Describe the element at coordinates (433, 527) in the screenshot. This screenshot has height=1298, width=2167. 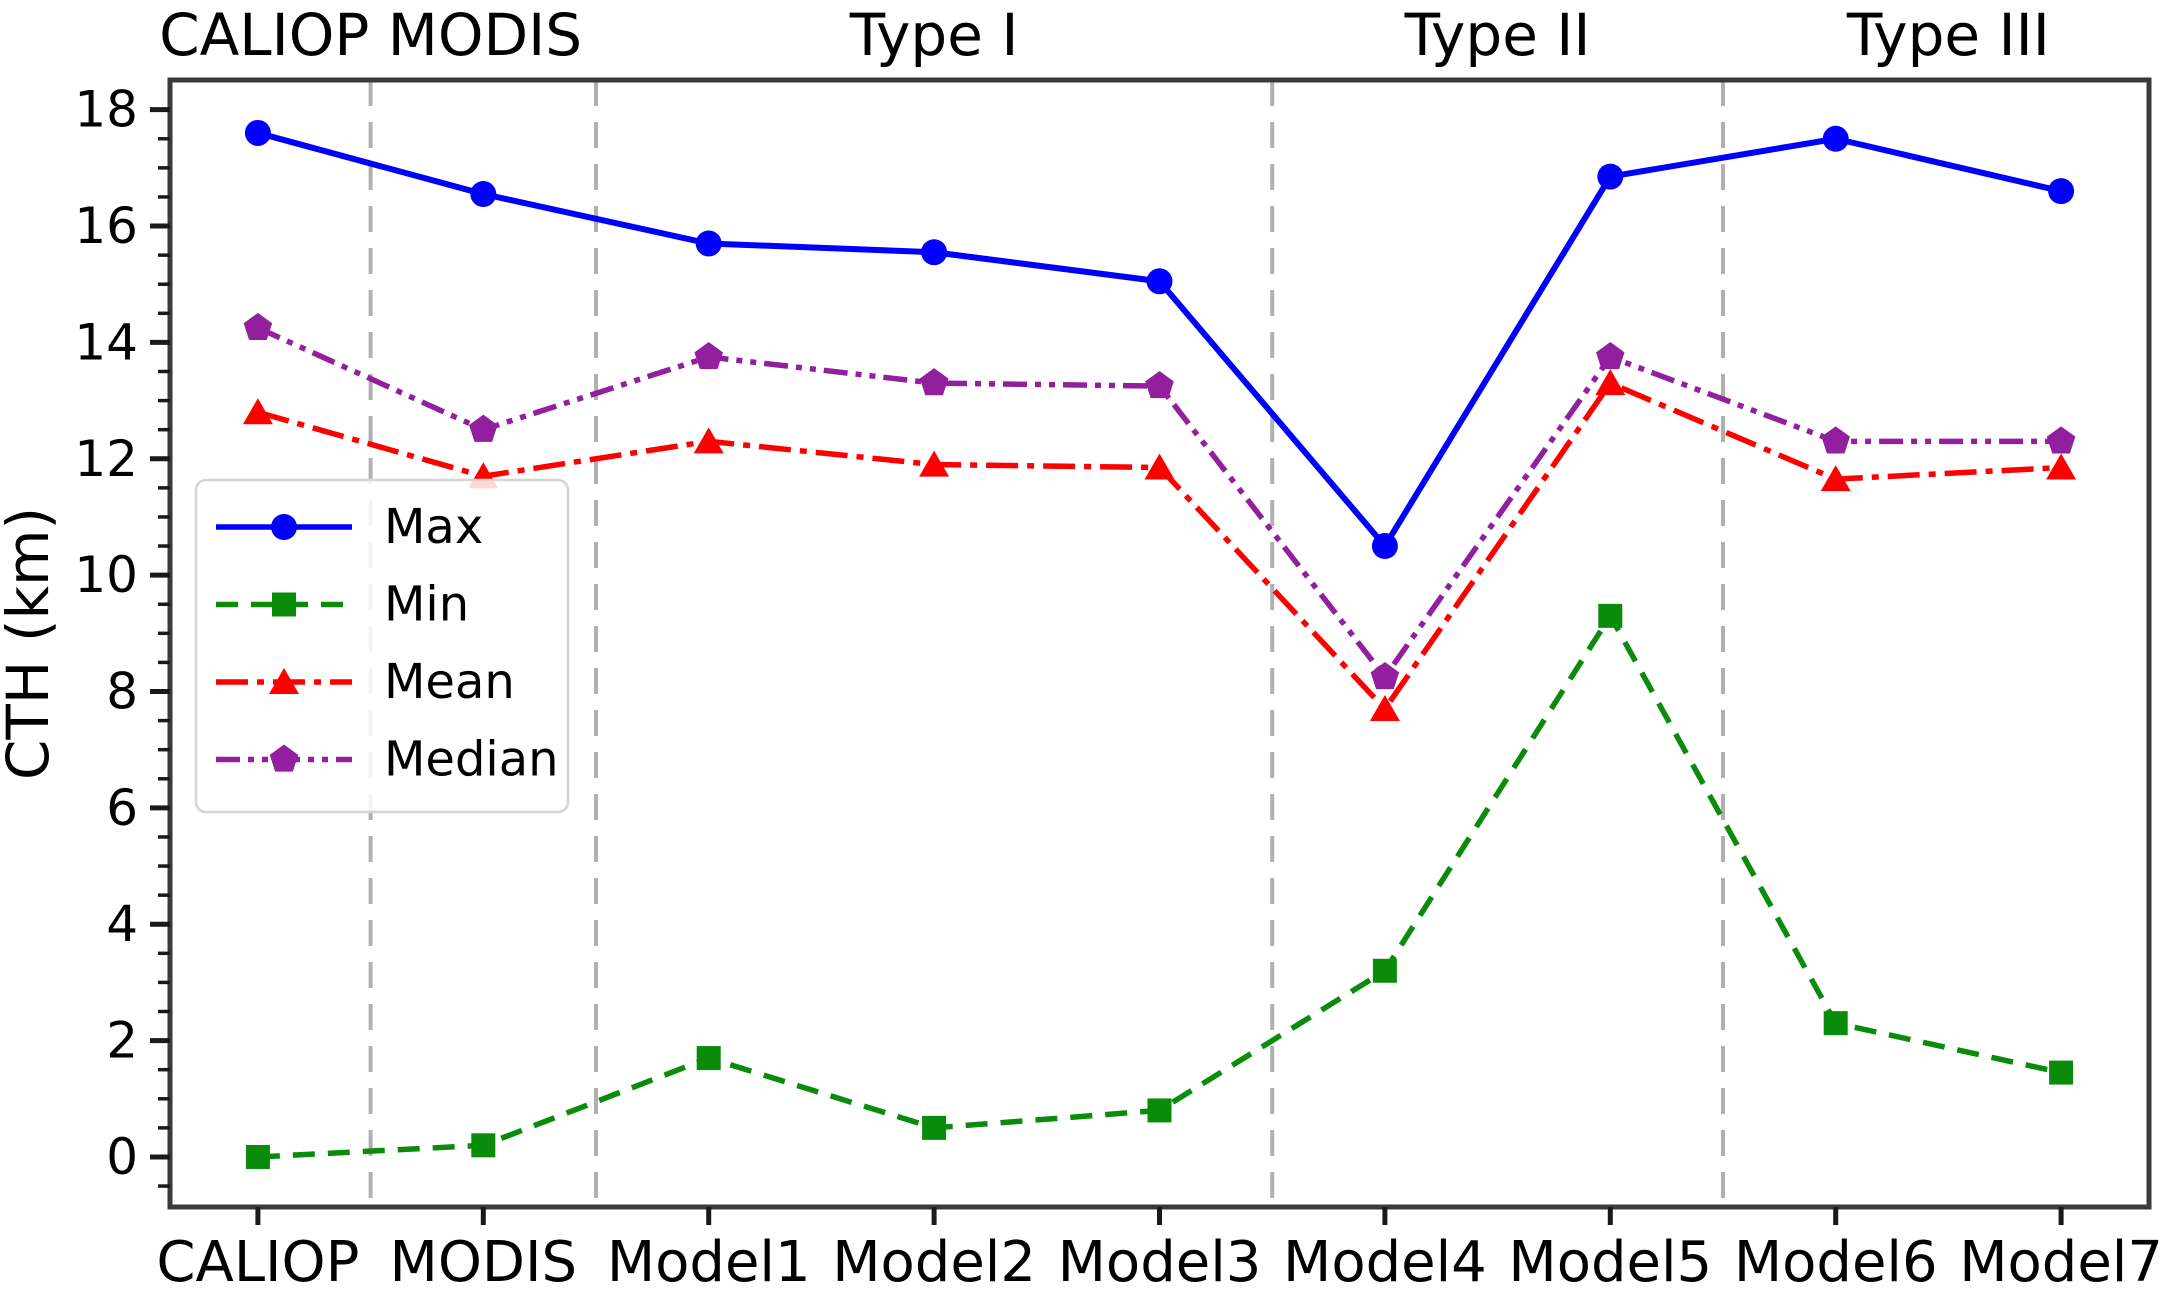
I see `legend-label: Max` at that location.